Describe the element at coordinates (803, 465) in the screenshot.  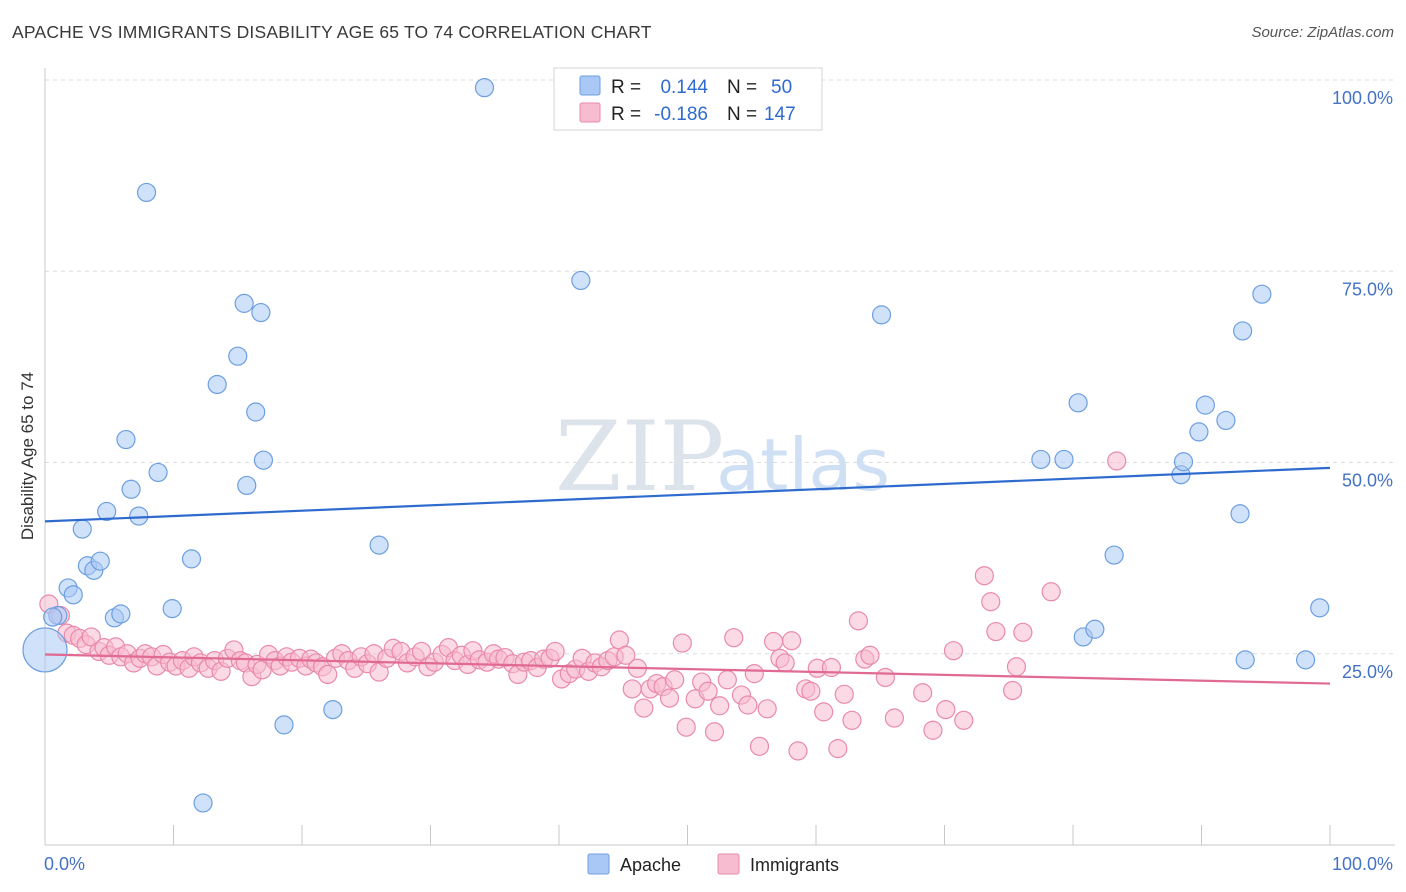
I see `watermark-atlas: atlas` at that location.